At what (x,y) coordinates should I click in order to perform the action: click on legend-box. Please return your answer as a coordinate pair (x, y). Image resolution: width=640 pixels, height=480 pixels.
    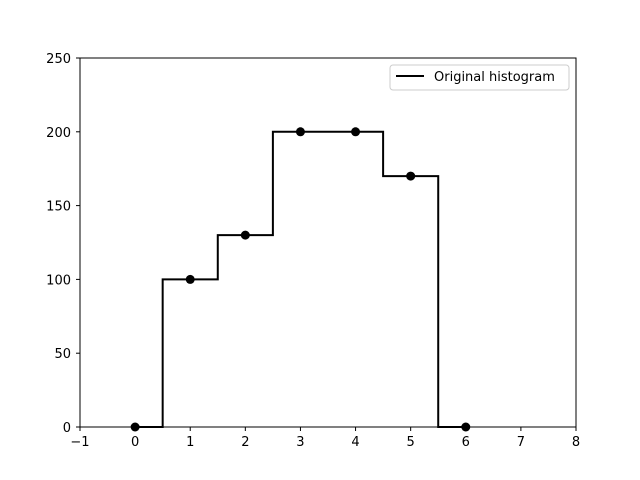
    Looking at the image, I should click on (479, 77).